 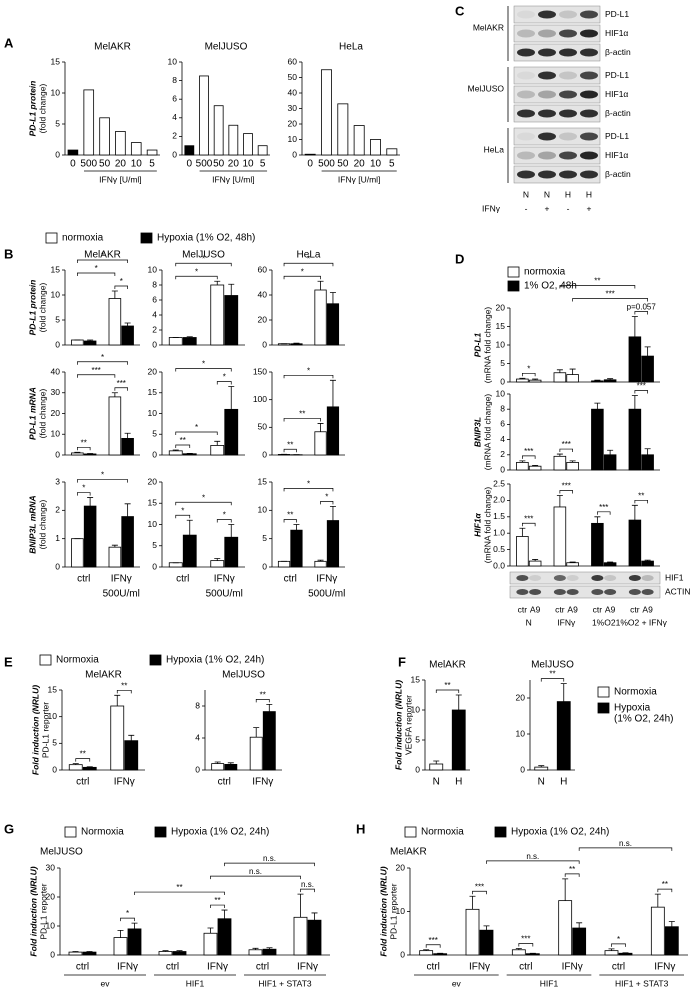 I want to click on x-tick-label: 50, so click(x=219, y=164).